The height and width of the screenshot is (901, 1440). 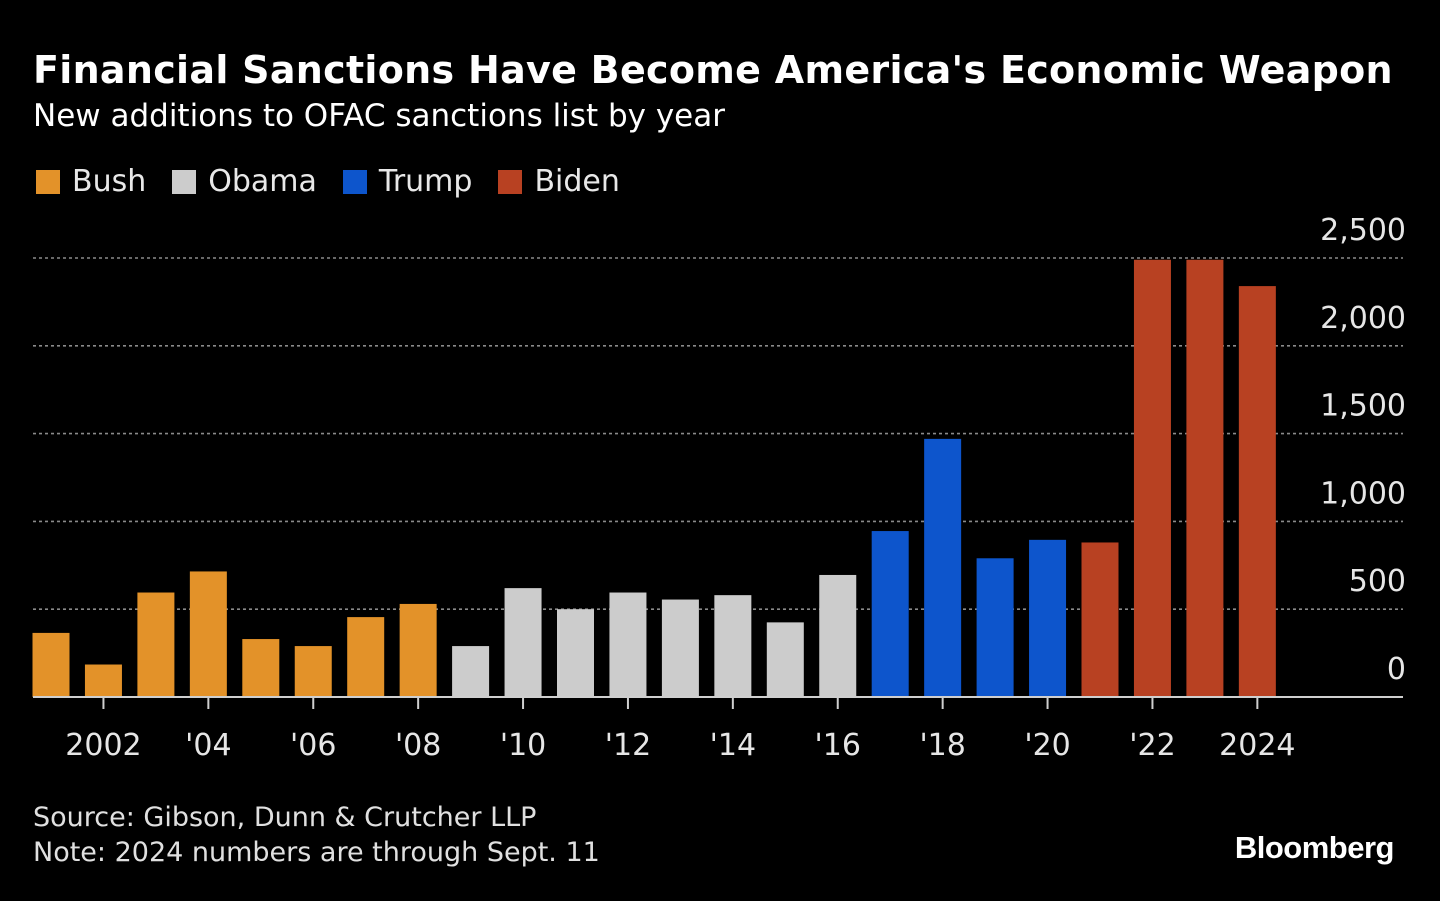 What do you see at coordinates (471, 671) in the screenshot?
I see `bar-obama-2009` at bounding box center [471, 671].